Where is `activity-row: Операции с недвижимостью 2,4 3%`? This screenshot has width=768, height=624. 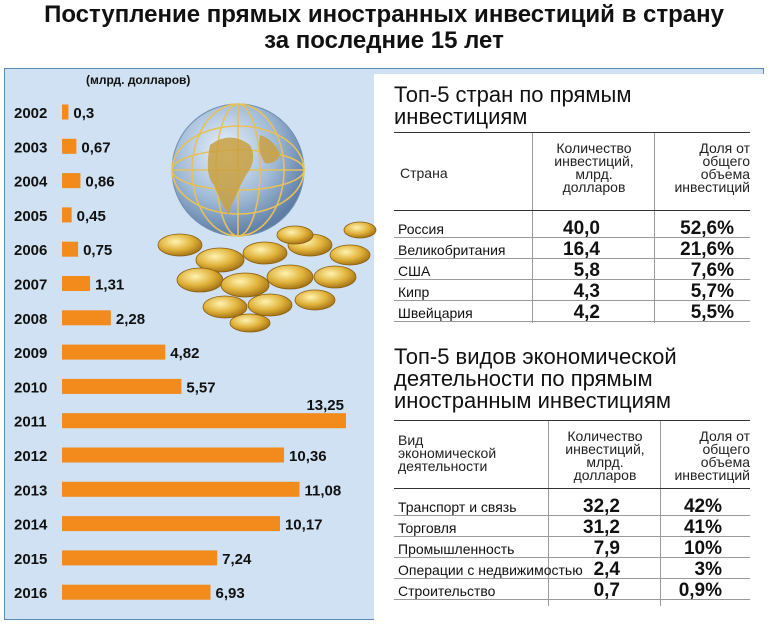 activity-row: Операции с недвижимостью 2,4 3% is located at coordinates (572, 569).